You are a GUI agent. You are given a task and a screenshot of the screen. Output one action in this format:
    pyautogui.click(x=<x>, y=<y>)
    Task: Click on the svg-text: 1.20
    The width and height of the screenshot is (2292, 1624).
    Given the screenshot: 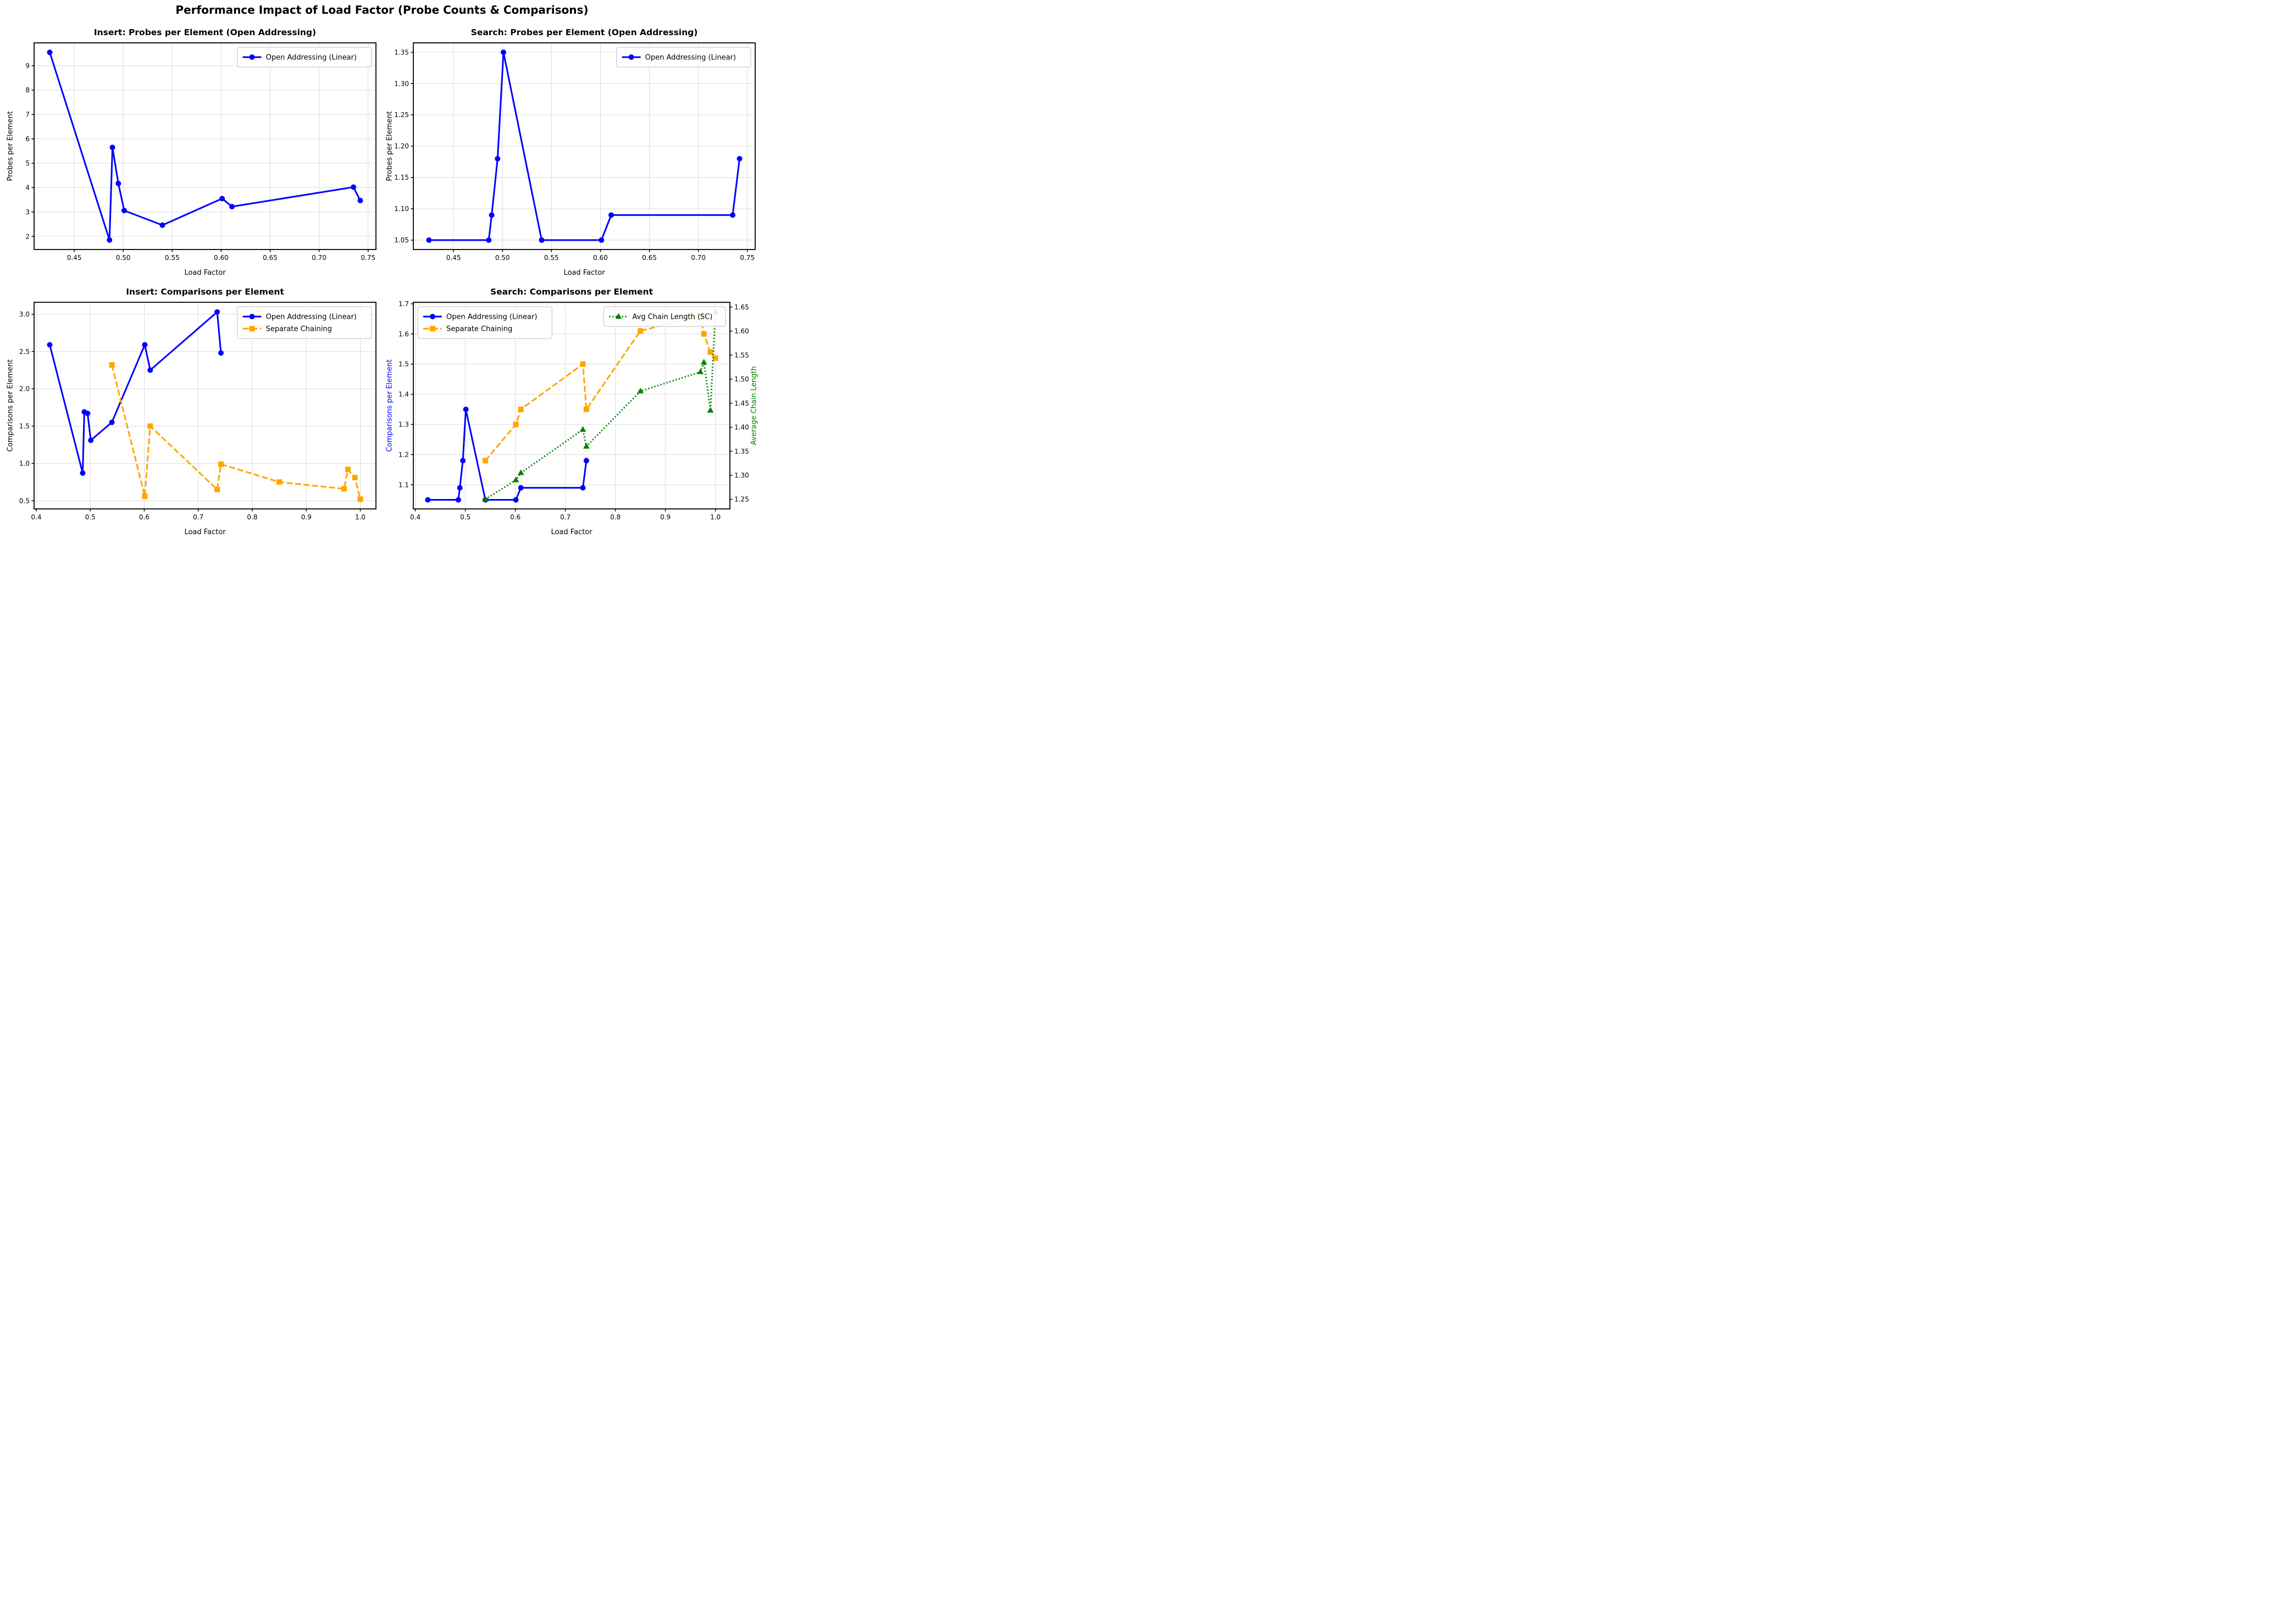 What is the action you would take?
    pyautogui.click(x=401, y=146)
    